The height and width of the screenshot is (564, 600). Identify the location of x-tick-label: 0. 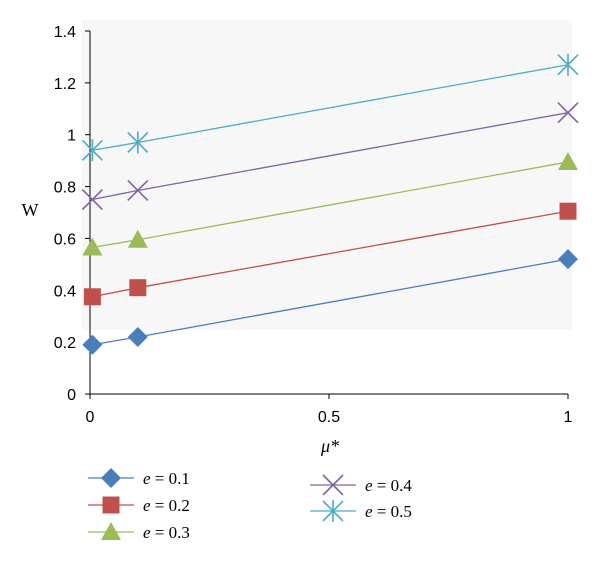
(90, 417).